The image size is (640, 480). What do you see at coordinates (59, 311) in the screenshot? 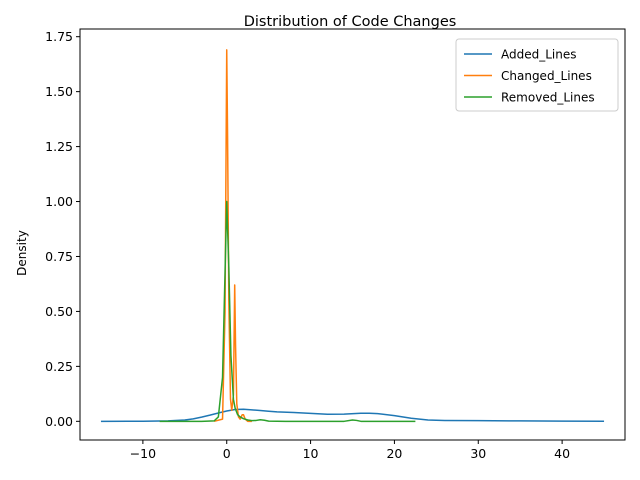
I see `y-tick-label: 0.50` at bounding box center [59, 311].